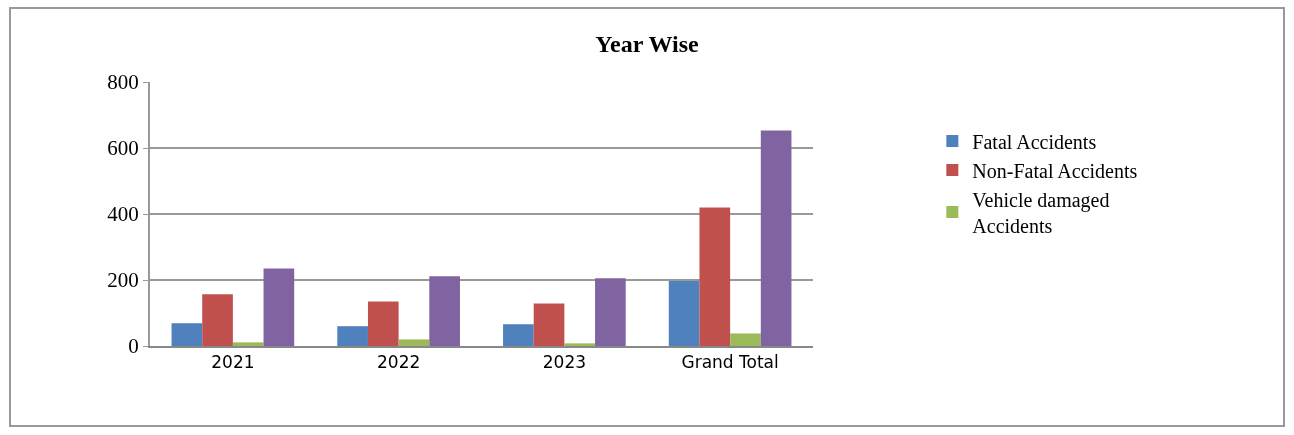 Image resolution: width=1294 pixels, height=435 pixels. I want to click on x-tick-label: Grand Total, so click(730, 362).